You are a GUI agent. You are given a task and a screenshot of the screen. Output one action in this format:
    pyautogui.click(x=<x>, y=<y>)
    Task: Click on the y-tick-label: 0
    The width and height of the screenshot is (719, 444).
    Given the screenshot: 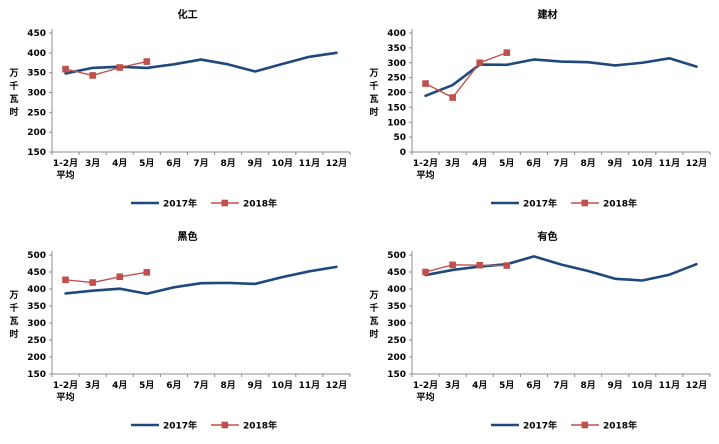 What is the action you would take?
    pyautogui.click(x=403, y=153)
    